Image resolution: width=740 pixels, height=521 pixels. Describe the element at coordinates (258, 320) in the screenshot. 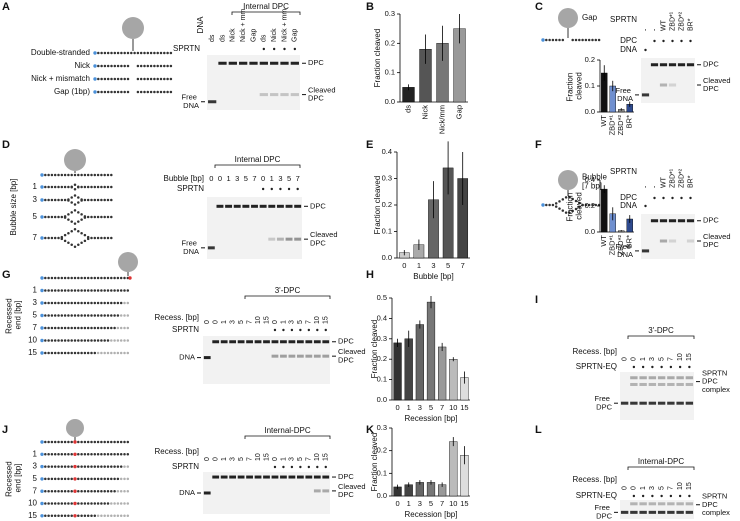

I see `label: 10` at that location.